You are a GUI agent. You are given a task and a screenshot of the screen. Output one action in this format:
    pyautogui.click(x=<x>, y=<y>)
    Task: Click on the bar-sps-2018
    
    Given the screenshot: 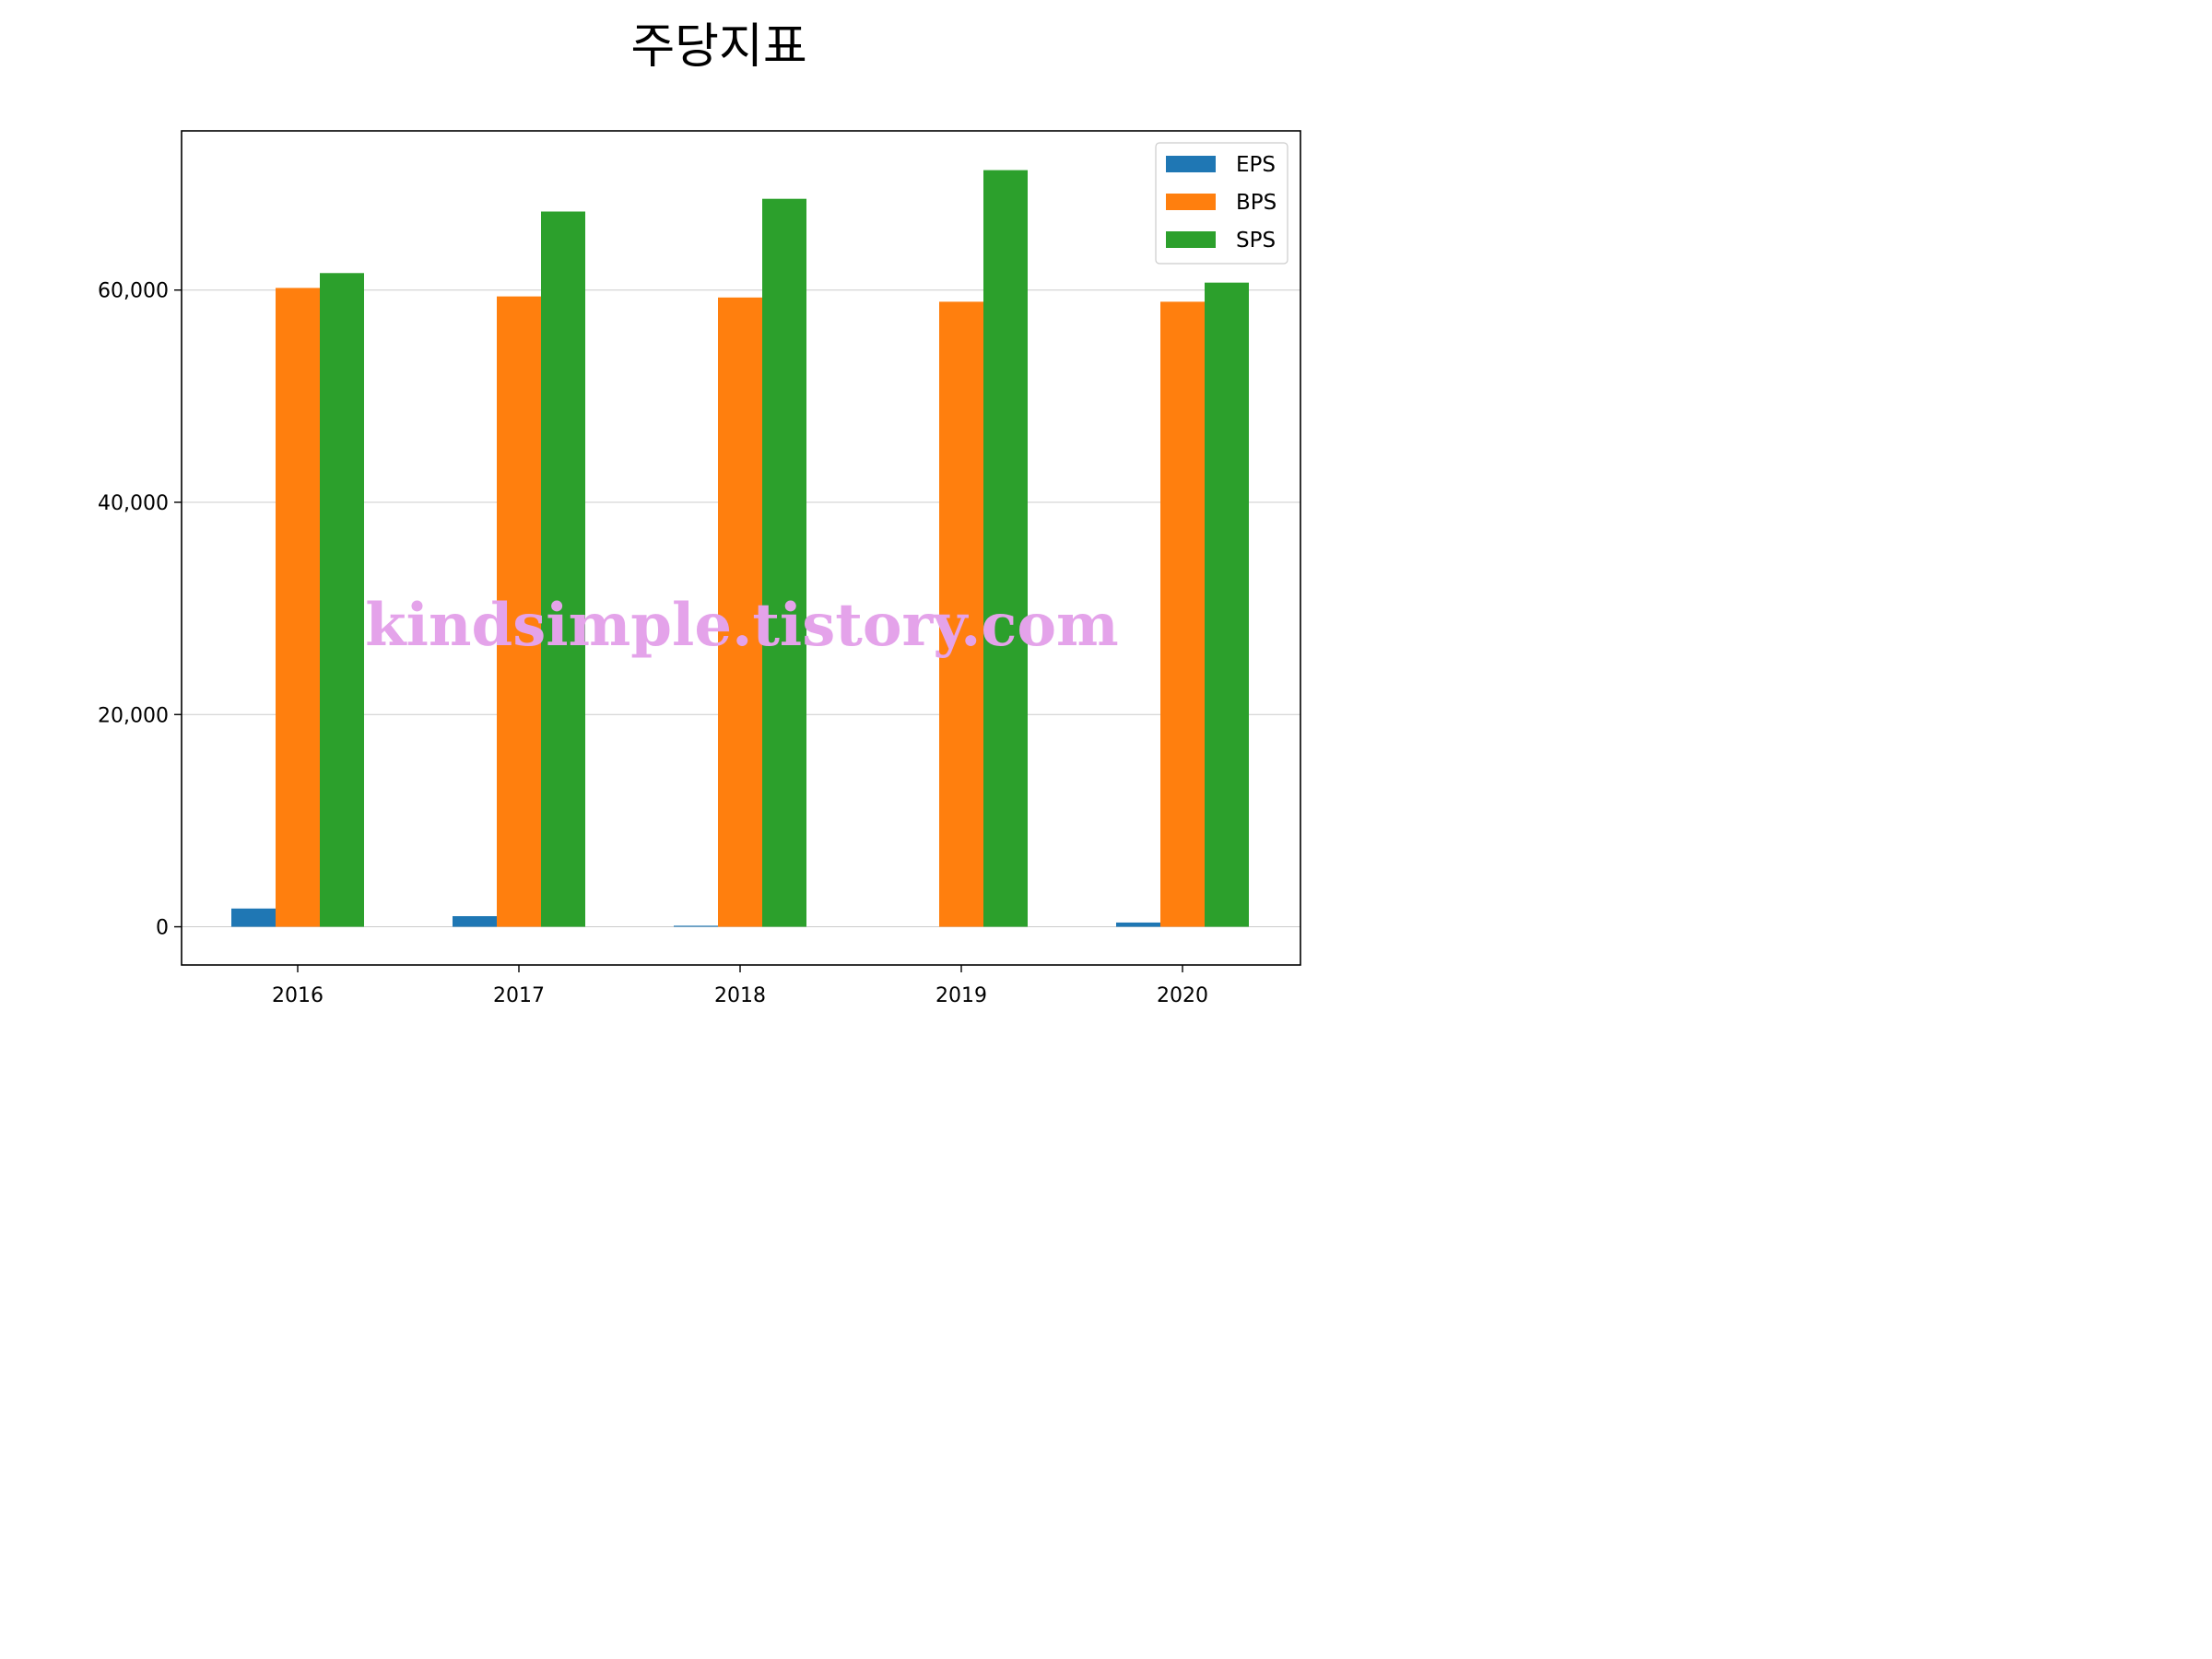 What is the action you would take?
    pyautogui.click(x=784, y=562)
    